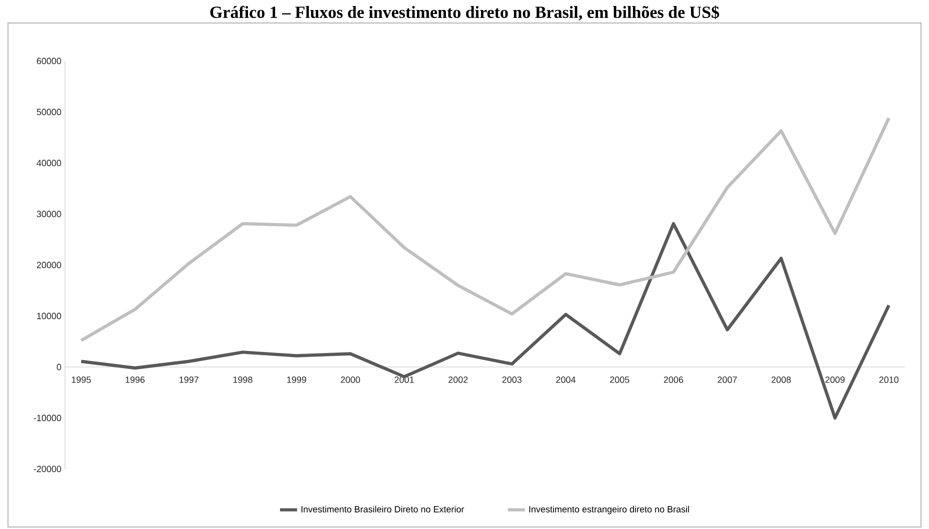 This screenshot has width=929, height=529. What do you see at coordinates (296, 379) in the screenshot?
I see `x-tick-label: 1999` at bounding box center [296, 379].